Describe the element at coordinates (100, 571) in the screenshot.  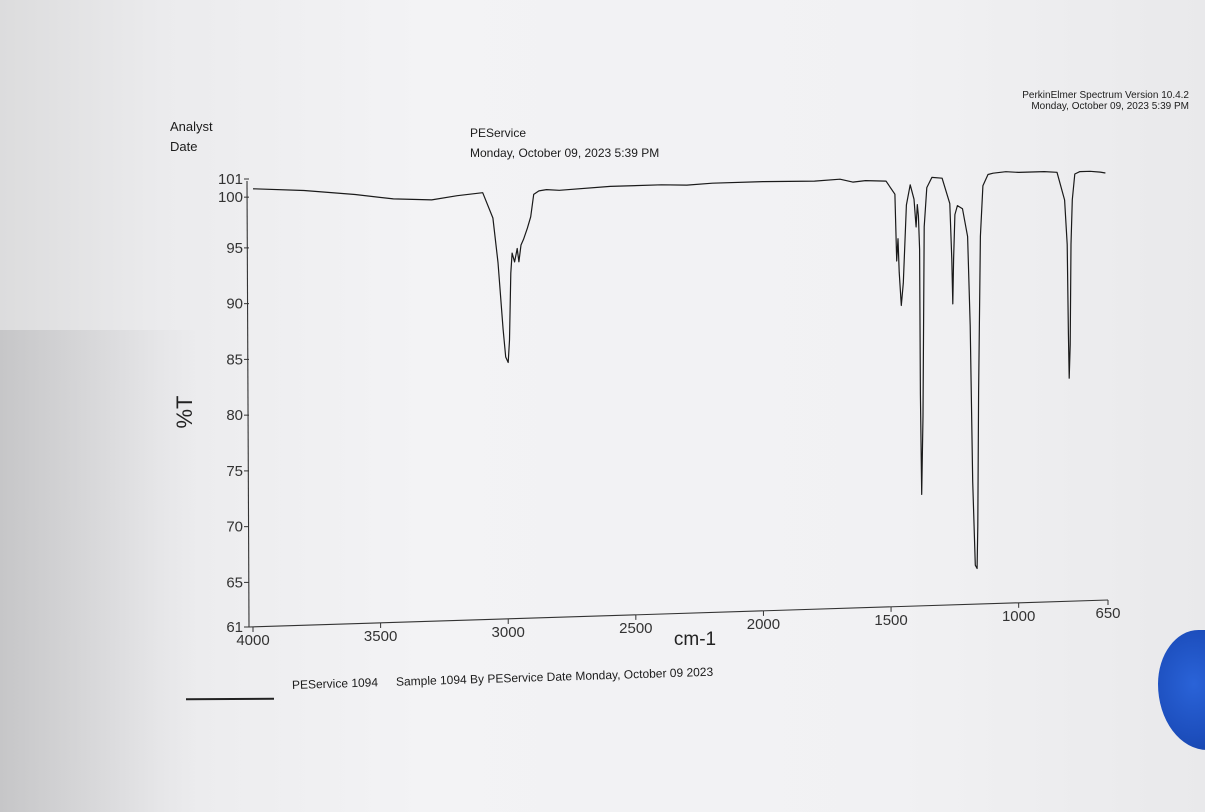
I see `paper-shadow` at that location.